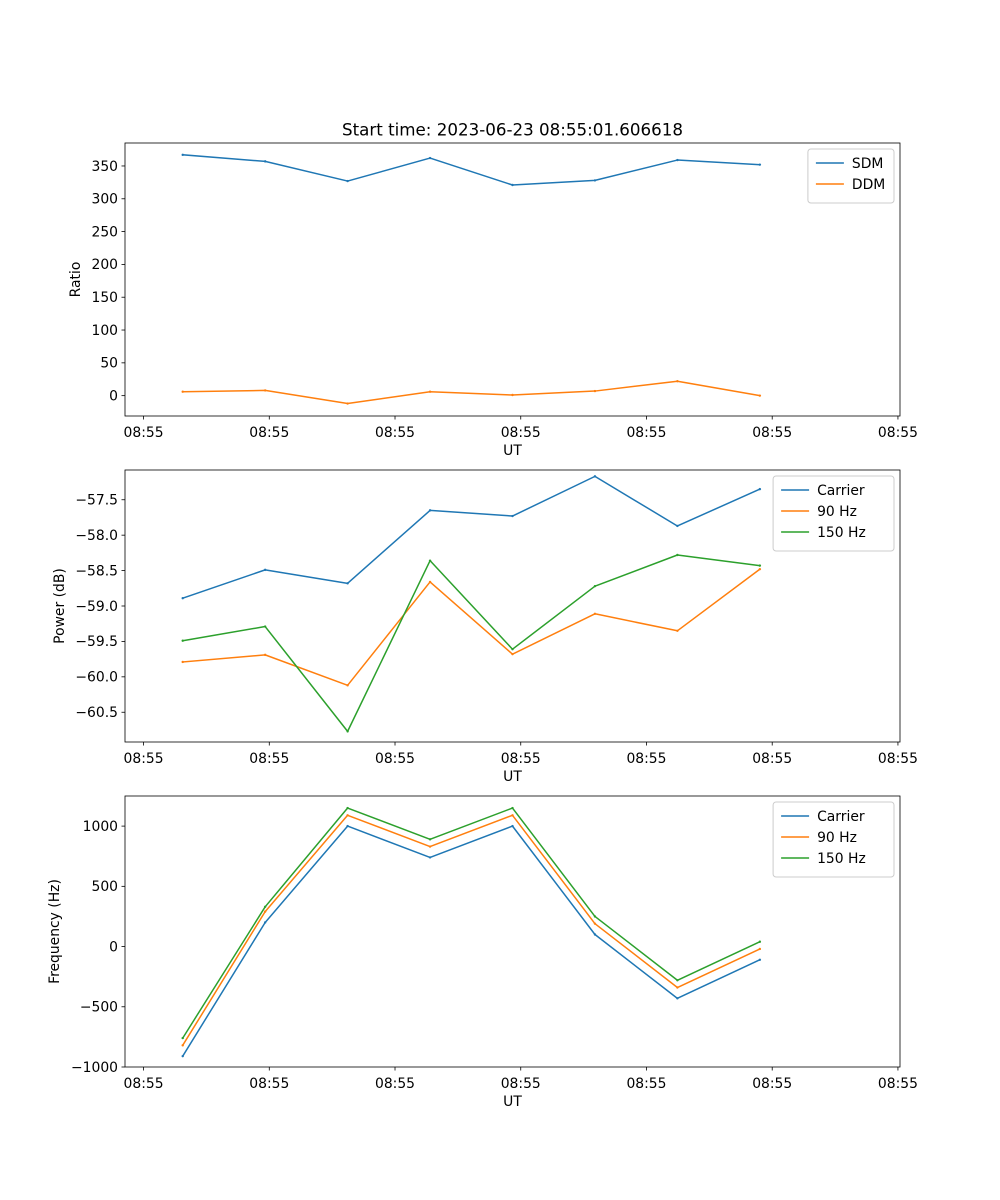 This screenshot has width=1000, height=1200. Describe the element at coordinates (104, 331) in the screenshot. I see `ratio-y-tick-label: 100` at that location.